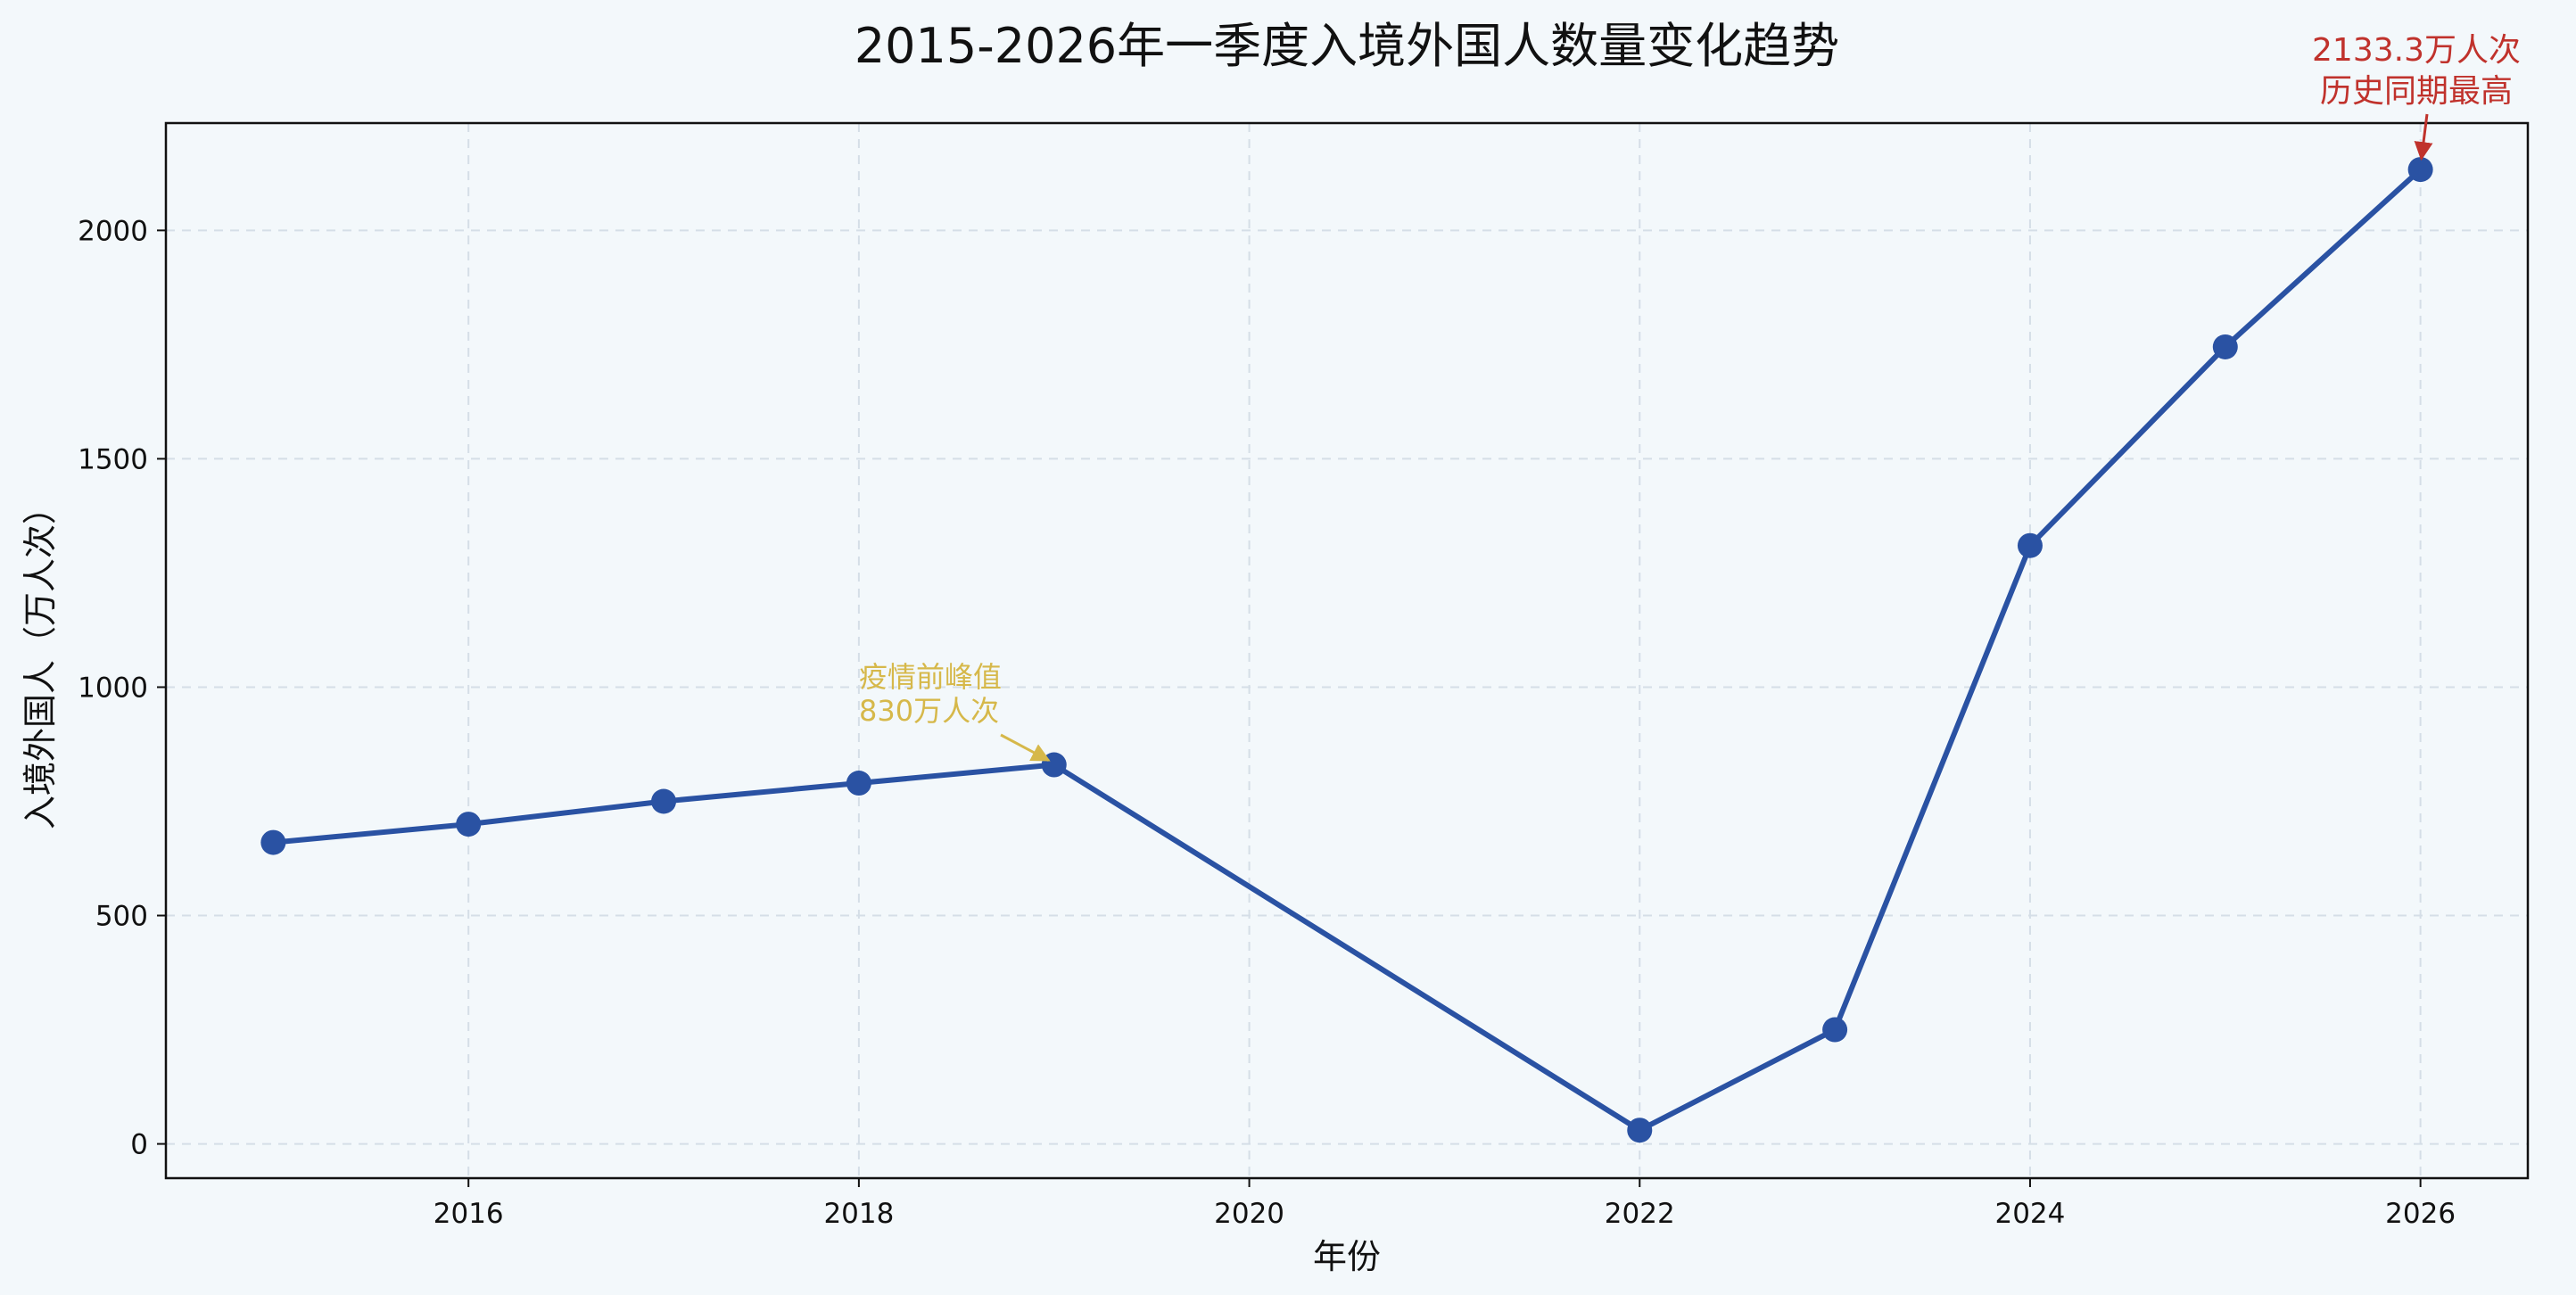 This screenshot has height=1295, width=2576. Describe the element at coordinates (113, 231) in the screenshot. I see `y-tick-label: 2000` at that location.